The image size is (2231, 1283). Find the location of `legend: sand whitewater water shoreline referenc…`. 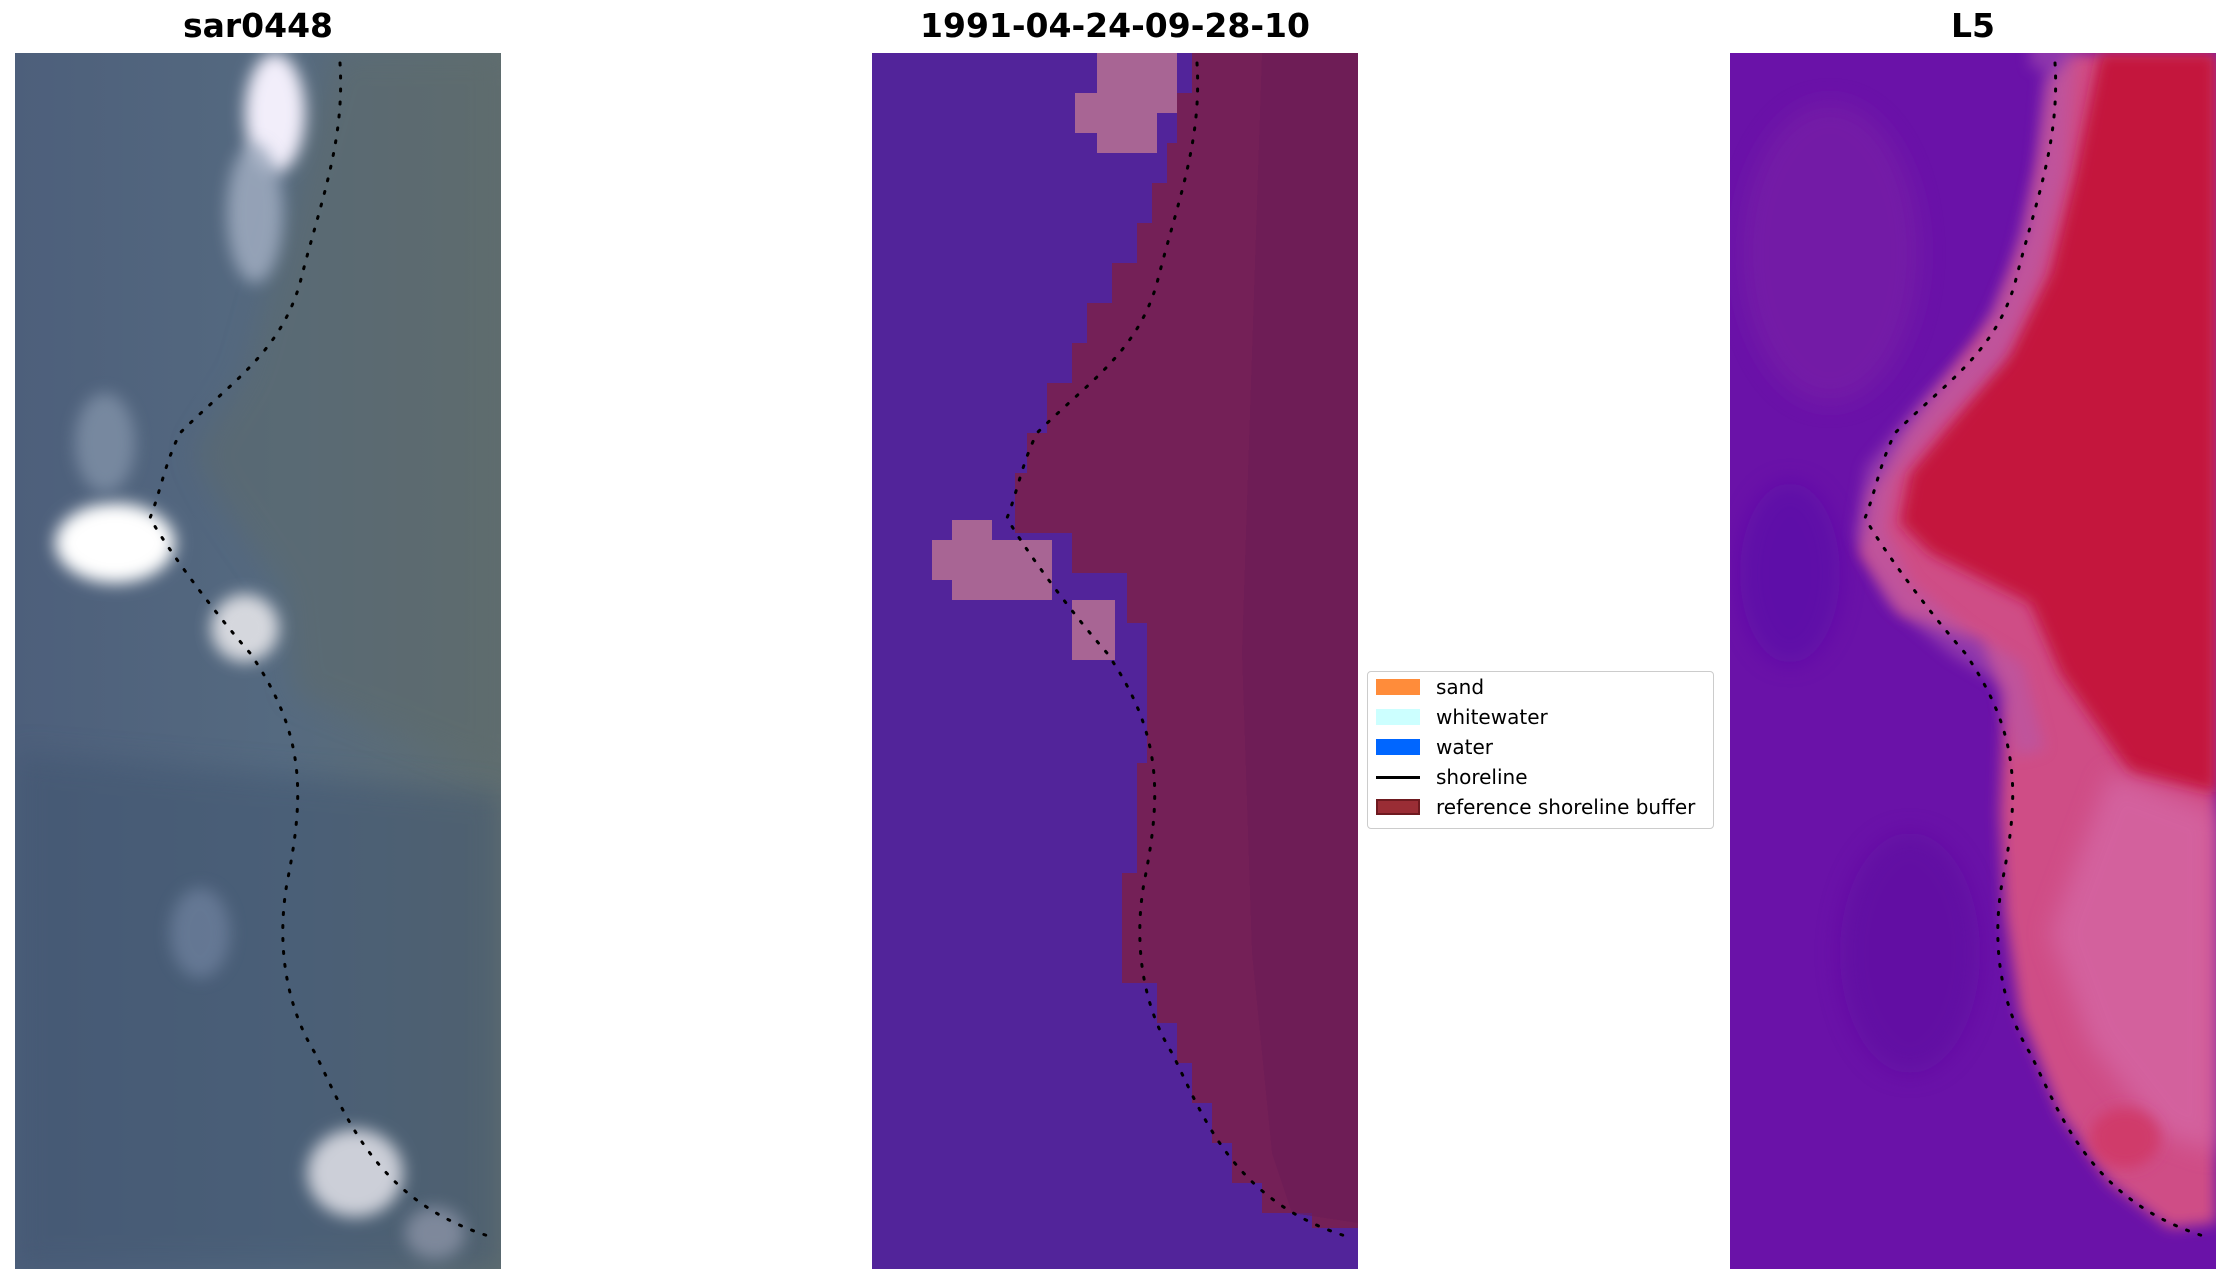

legend: sand whitewater water shoreline referenc… is located at coordinates (1540, 750).